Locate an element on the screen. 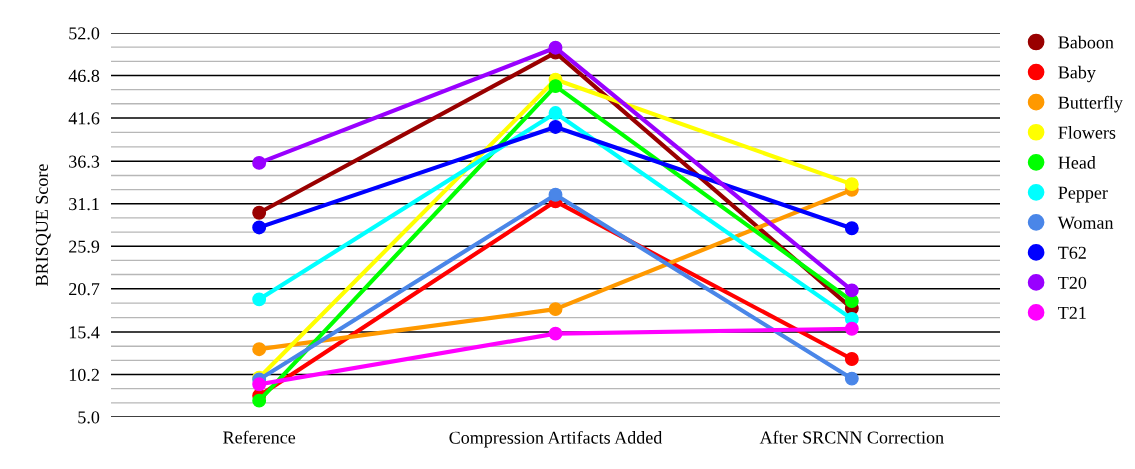 The image size is (1135, 469). legend-label: Pepper is located at coordinates (1083, 194).